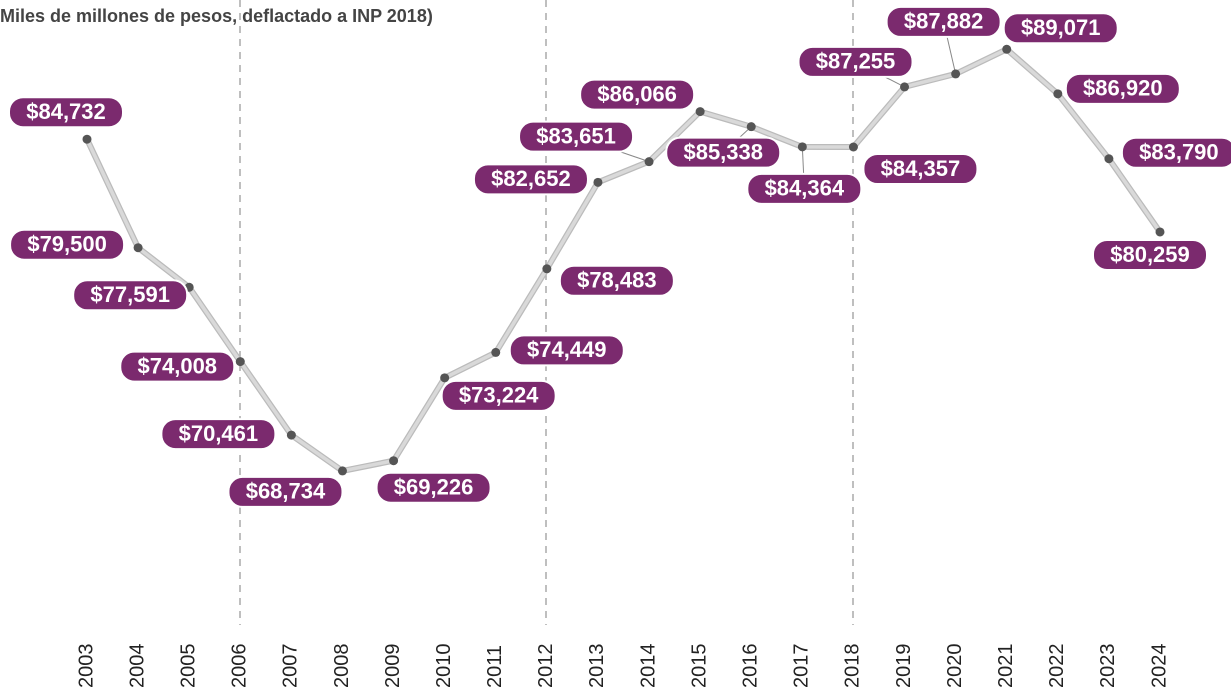  Describe the element at coordinates (1006, 666) in the screenshot. I see `x-tick-label: 2021` at that location.